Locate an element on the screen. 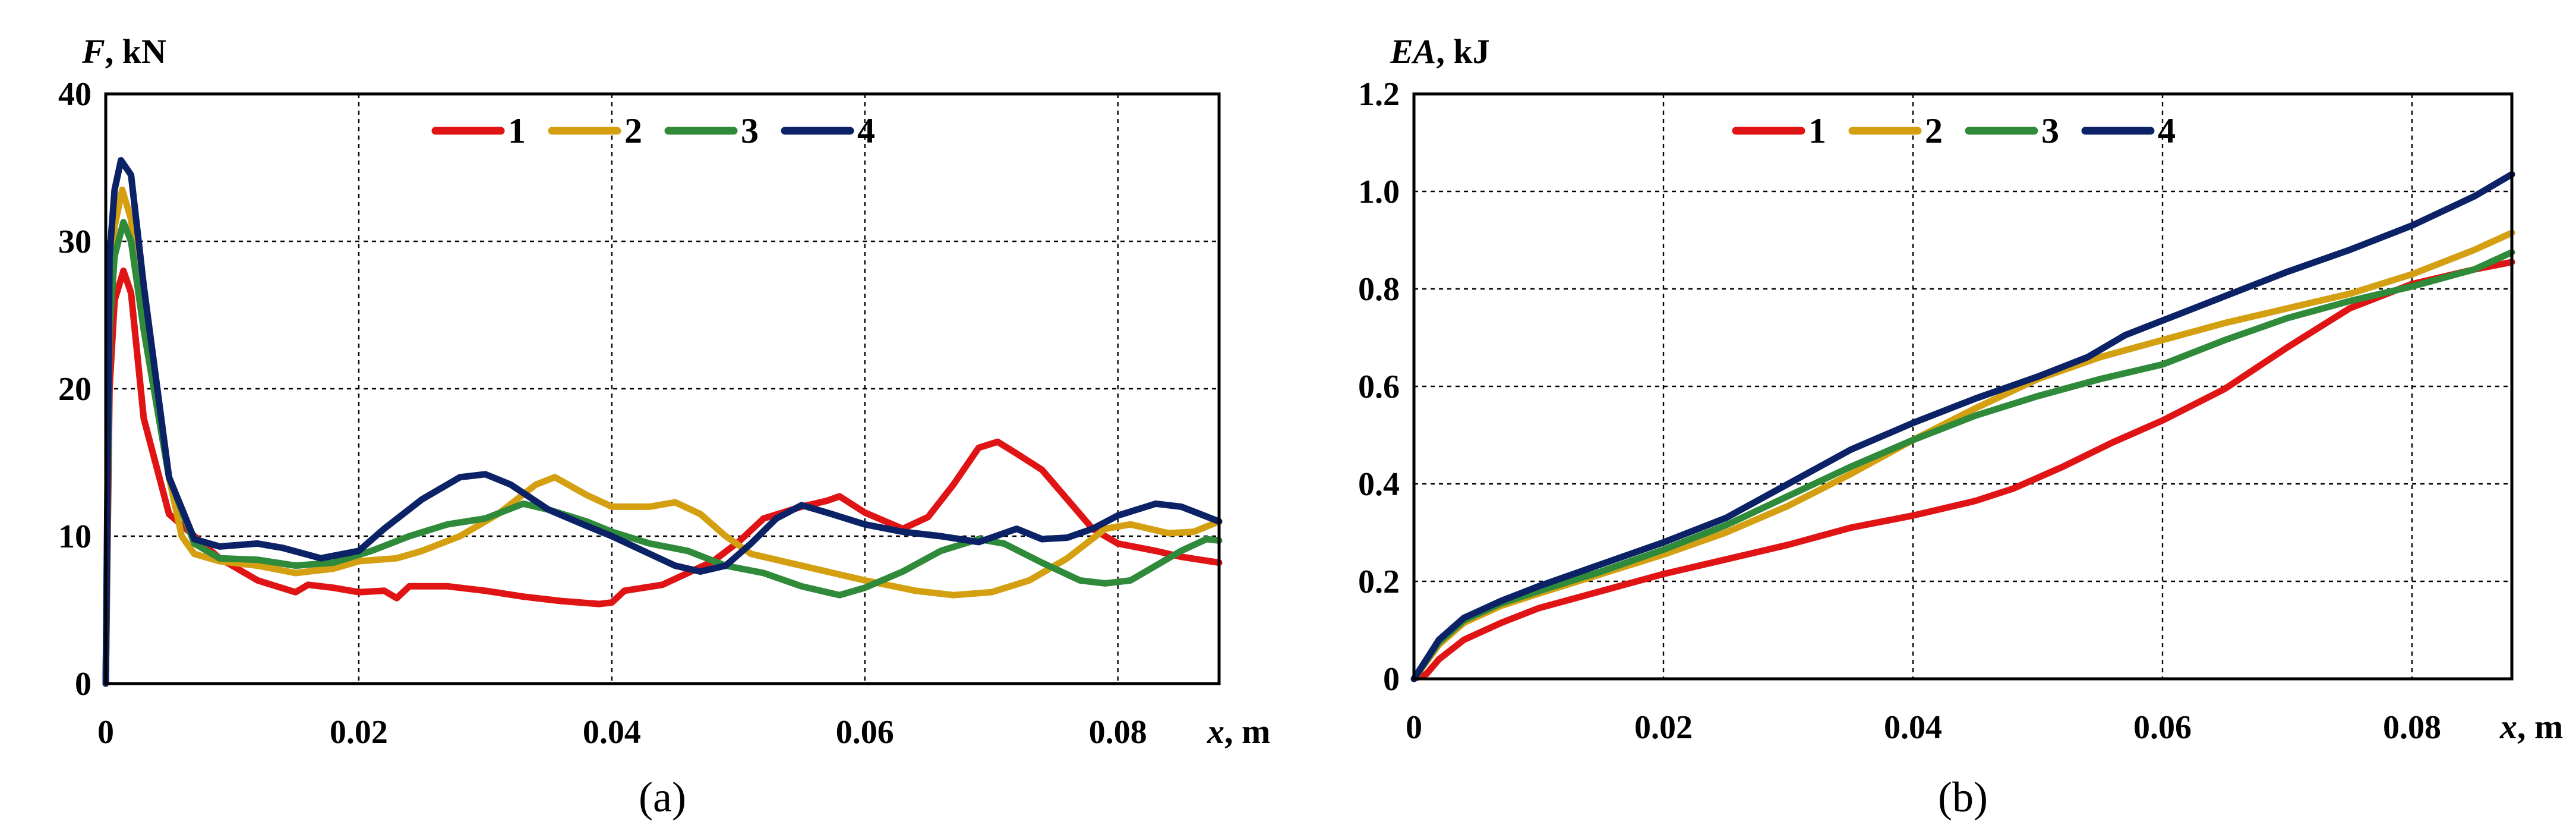  y-tick-label-4: 0.8 is located at coordinates (1379, 289).